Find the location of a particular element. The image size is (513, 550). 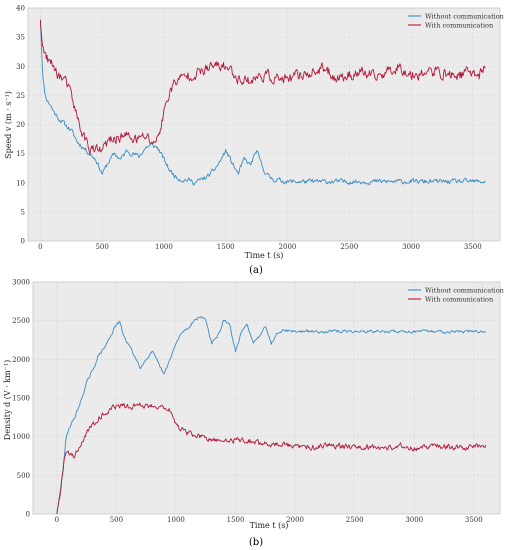

y-tick-label: 10 is located at coordinates (20, 183).